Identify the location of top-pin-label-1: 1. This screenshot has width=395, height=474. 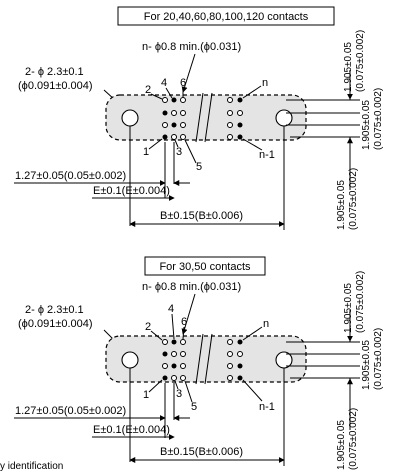
(146, 152).